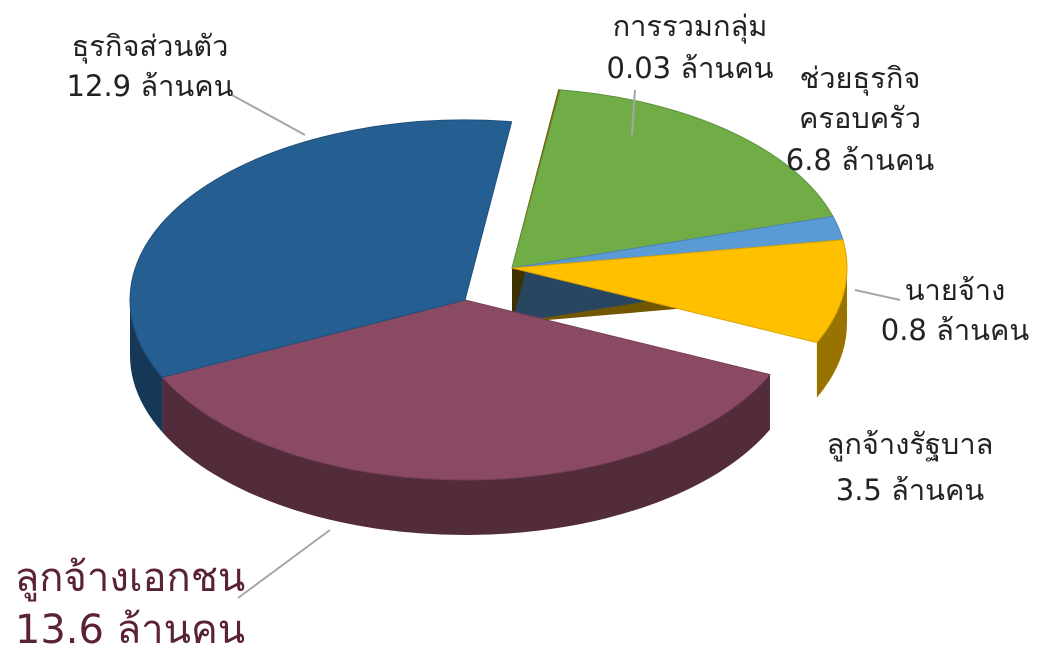 The height and width of the screenshot is (649, 1050). I want to click on data-label: 0.03 ล้านคน, so click(690, 68).